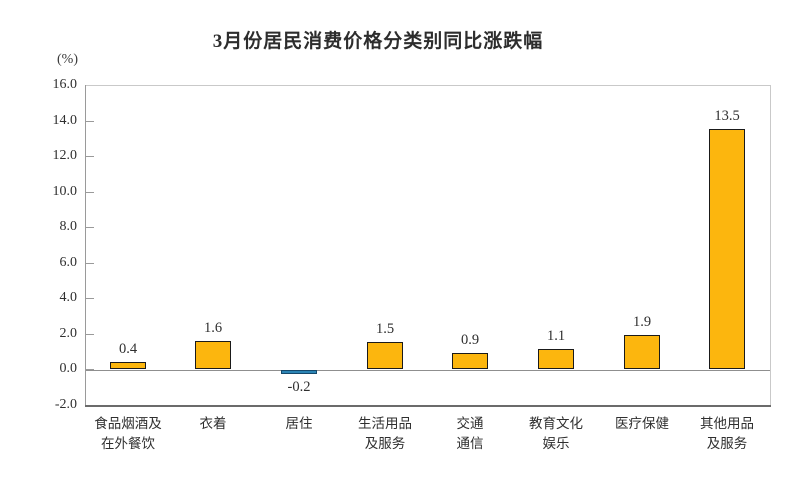 This screenshot has height=495, width=800. What do you see at coordinates (385, 433) in the screenshot?
I see `x-category-label: 生活用品 及服务` at bounding box center [385, 433].